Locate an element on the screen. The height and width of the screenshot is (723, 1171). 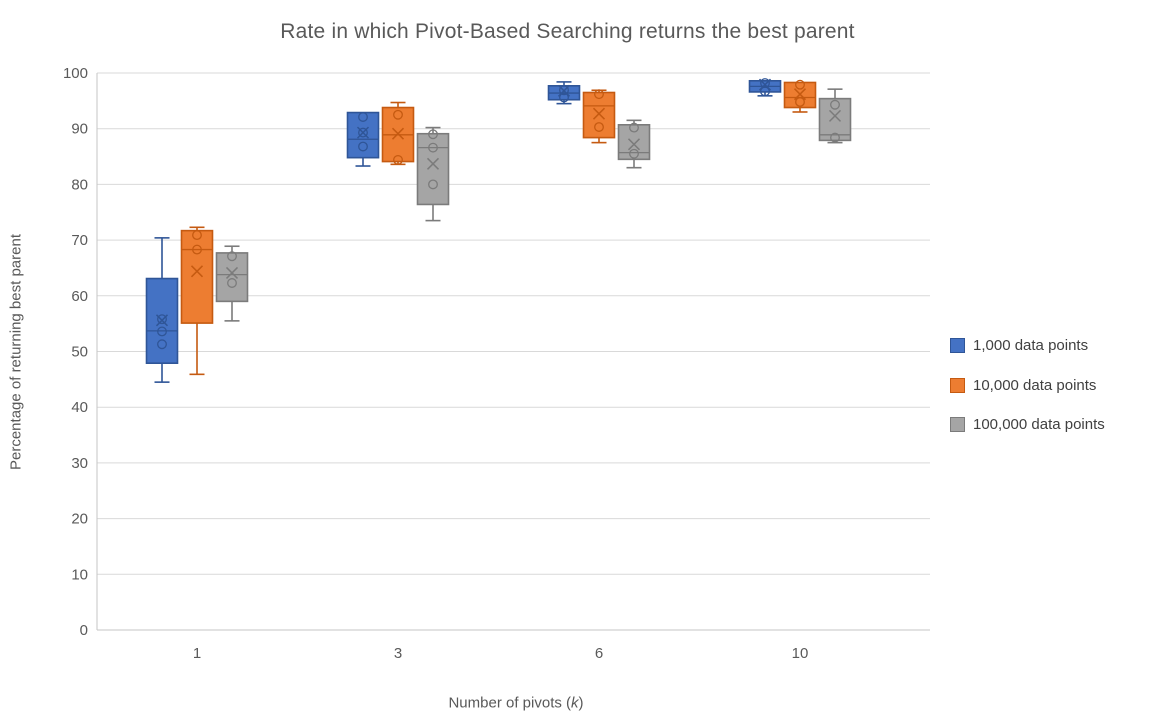
legend-item: 1,000 data points is located at coordinates (1027, 345).